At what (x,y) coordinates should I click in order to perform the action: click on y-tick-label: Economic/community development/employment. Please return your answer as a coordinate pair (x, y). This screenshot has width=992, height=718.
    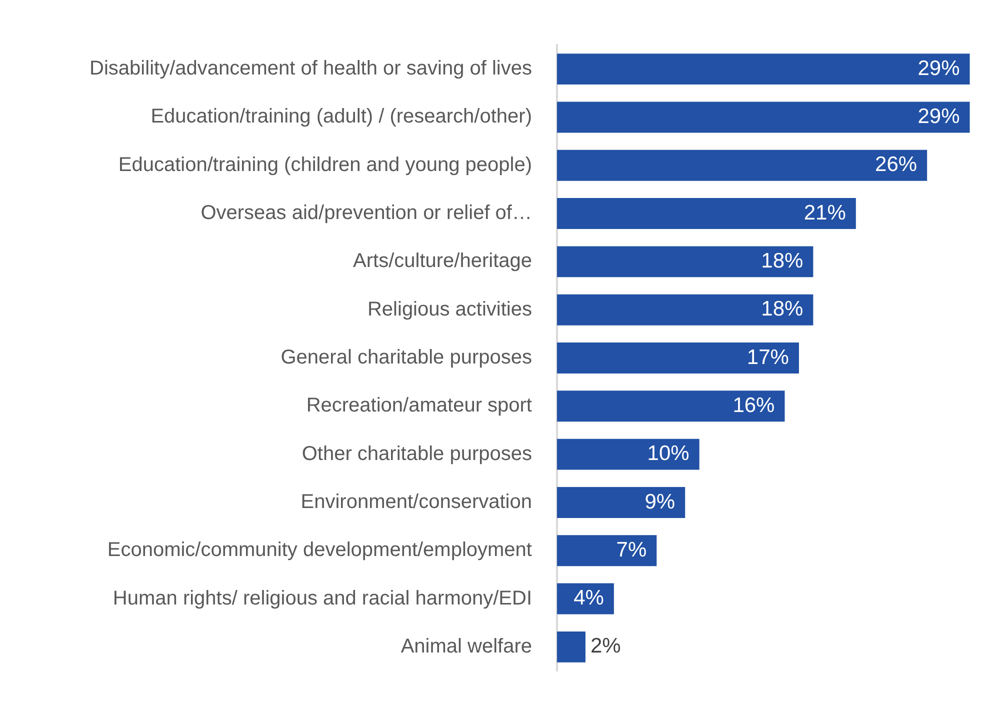
    Looking at the image, I should click on (319, 550).